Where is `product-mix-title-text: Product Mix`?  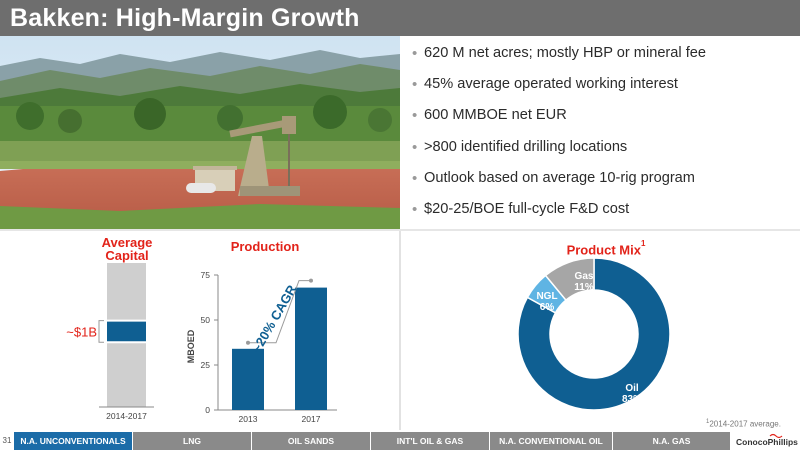
product-mix-title-text: Product Mix is located at coordinates (603, 250).